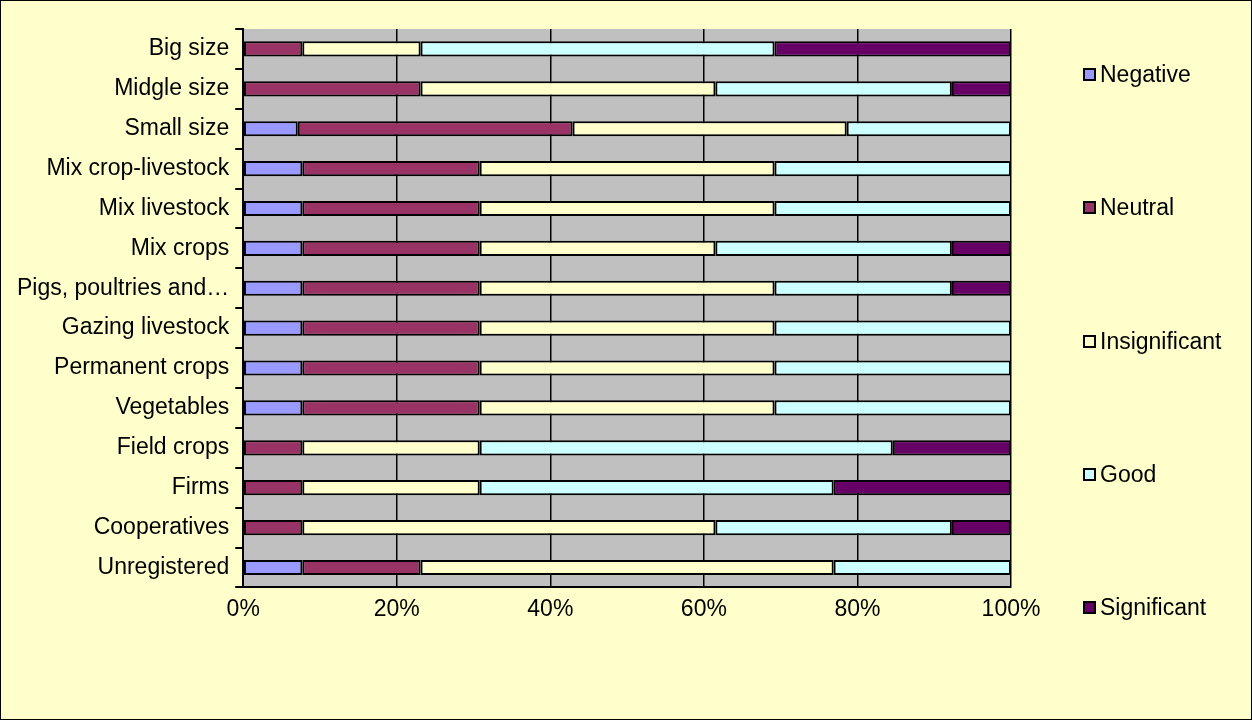  What do you see at coordinates (1011, 607) in the screenshot?
I see `x-tick-label: 100%` at bounding box center [1011, 607].